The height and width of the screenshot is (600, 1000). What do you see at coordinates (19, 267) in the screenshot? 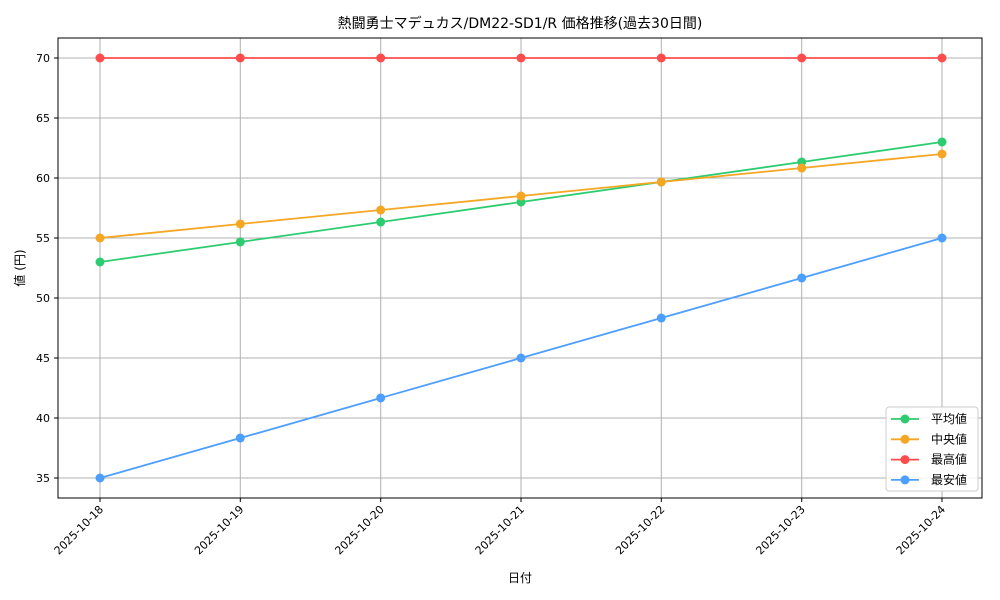
I see `y-axis-label: 値 (円)` at bounding box center [19, 267].